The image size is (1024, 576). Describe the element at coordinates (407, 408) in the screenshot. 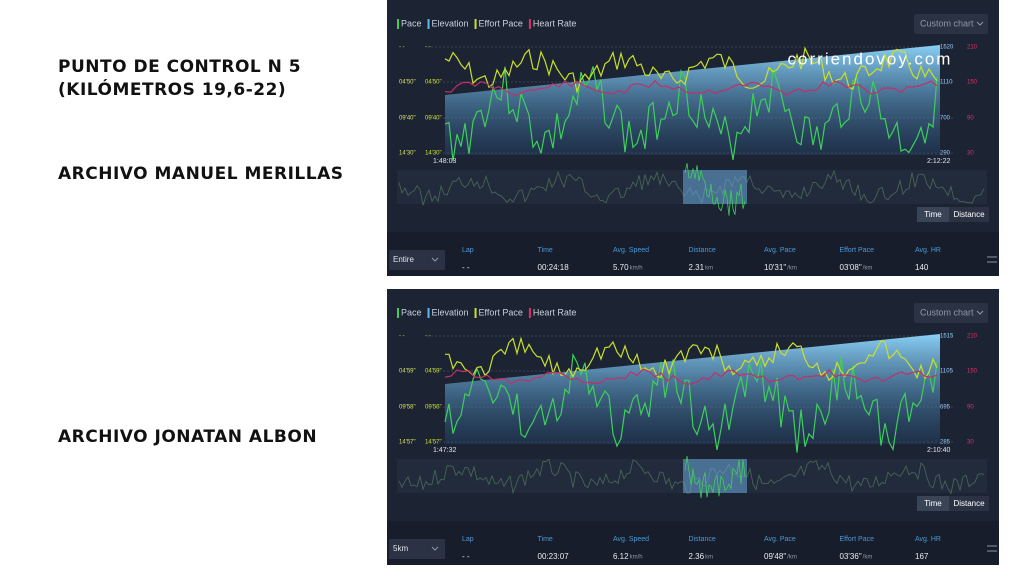

I see `pace-tick: 09'58"` at that location.